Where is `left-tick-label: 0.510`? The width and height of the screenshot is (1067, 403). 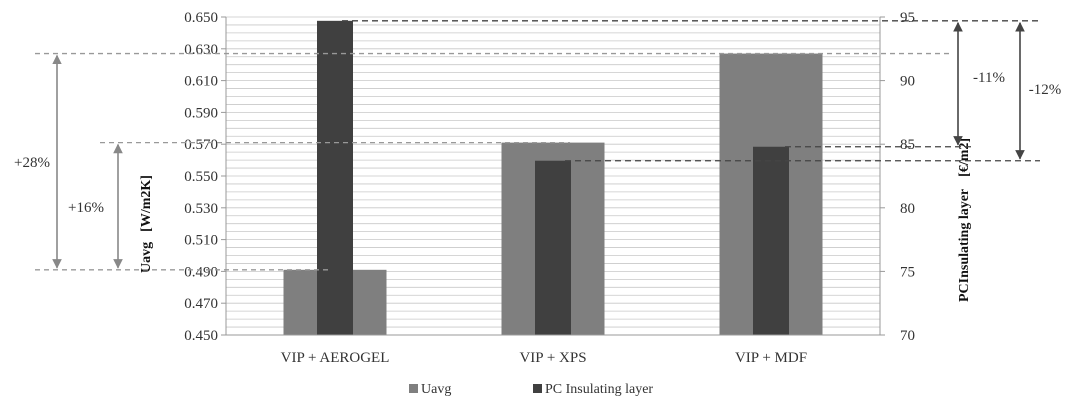
left-tick-label: 0.510 is located at coordinates (201, 241).